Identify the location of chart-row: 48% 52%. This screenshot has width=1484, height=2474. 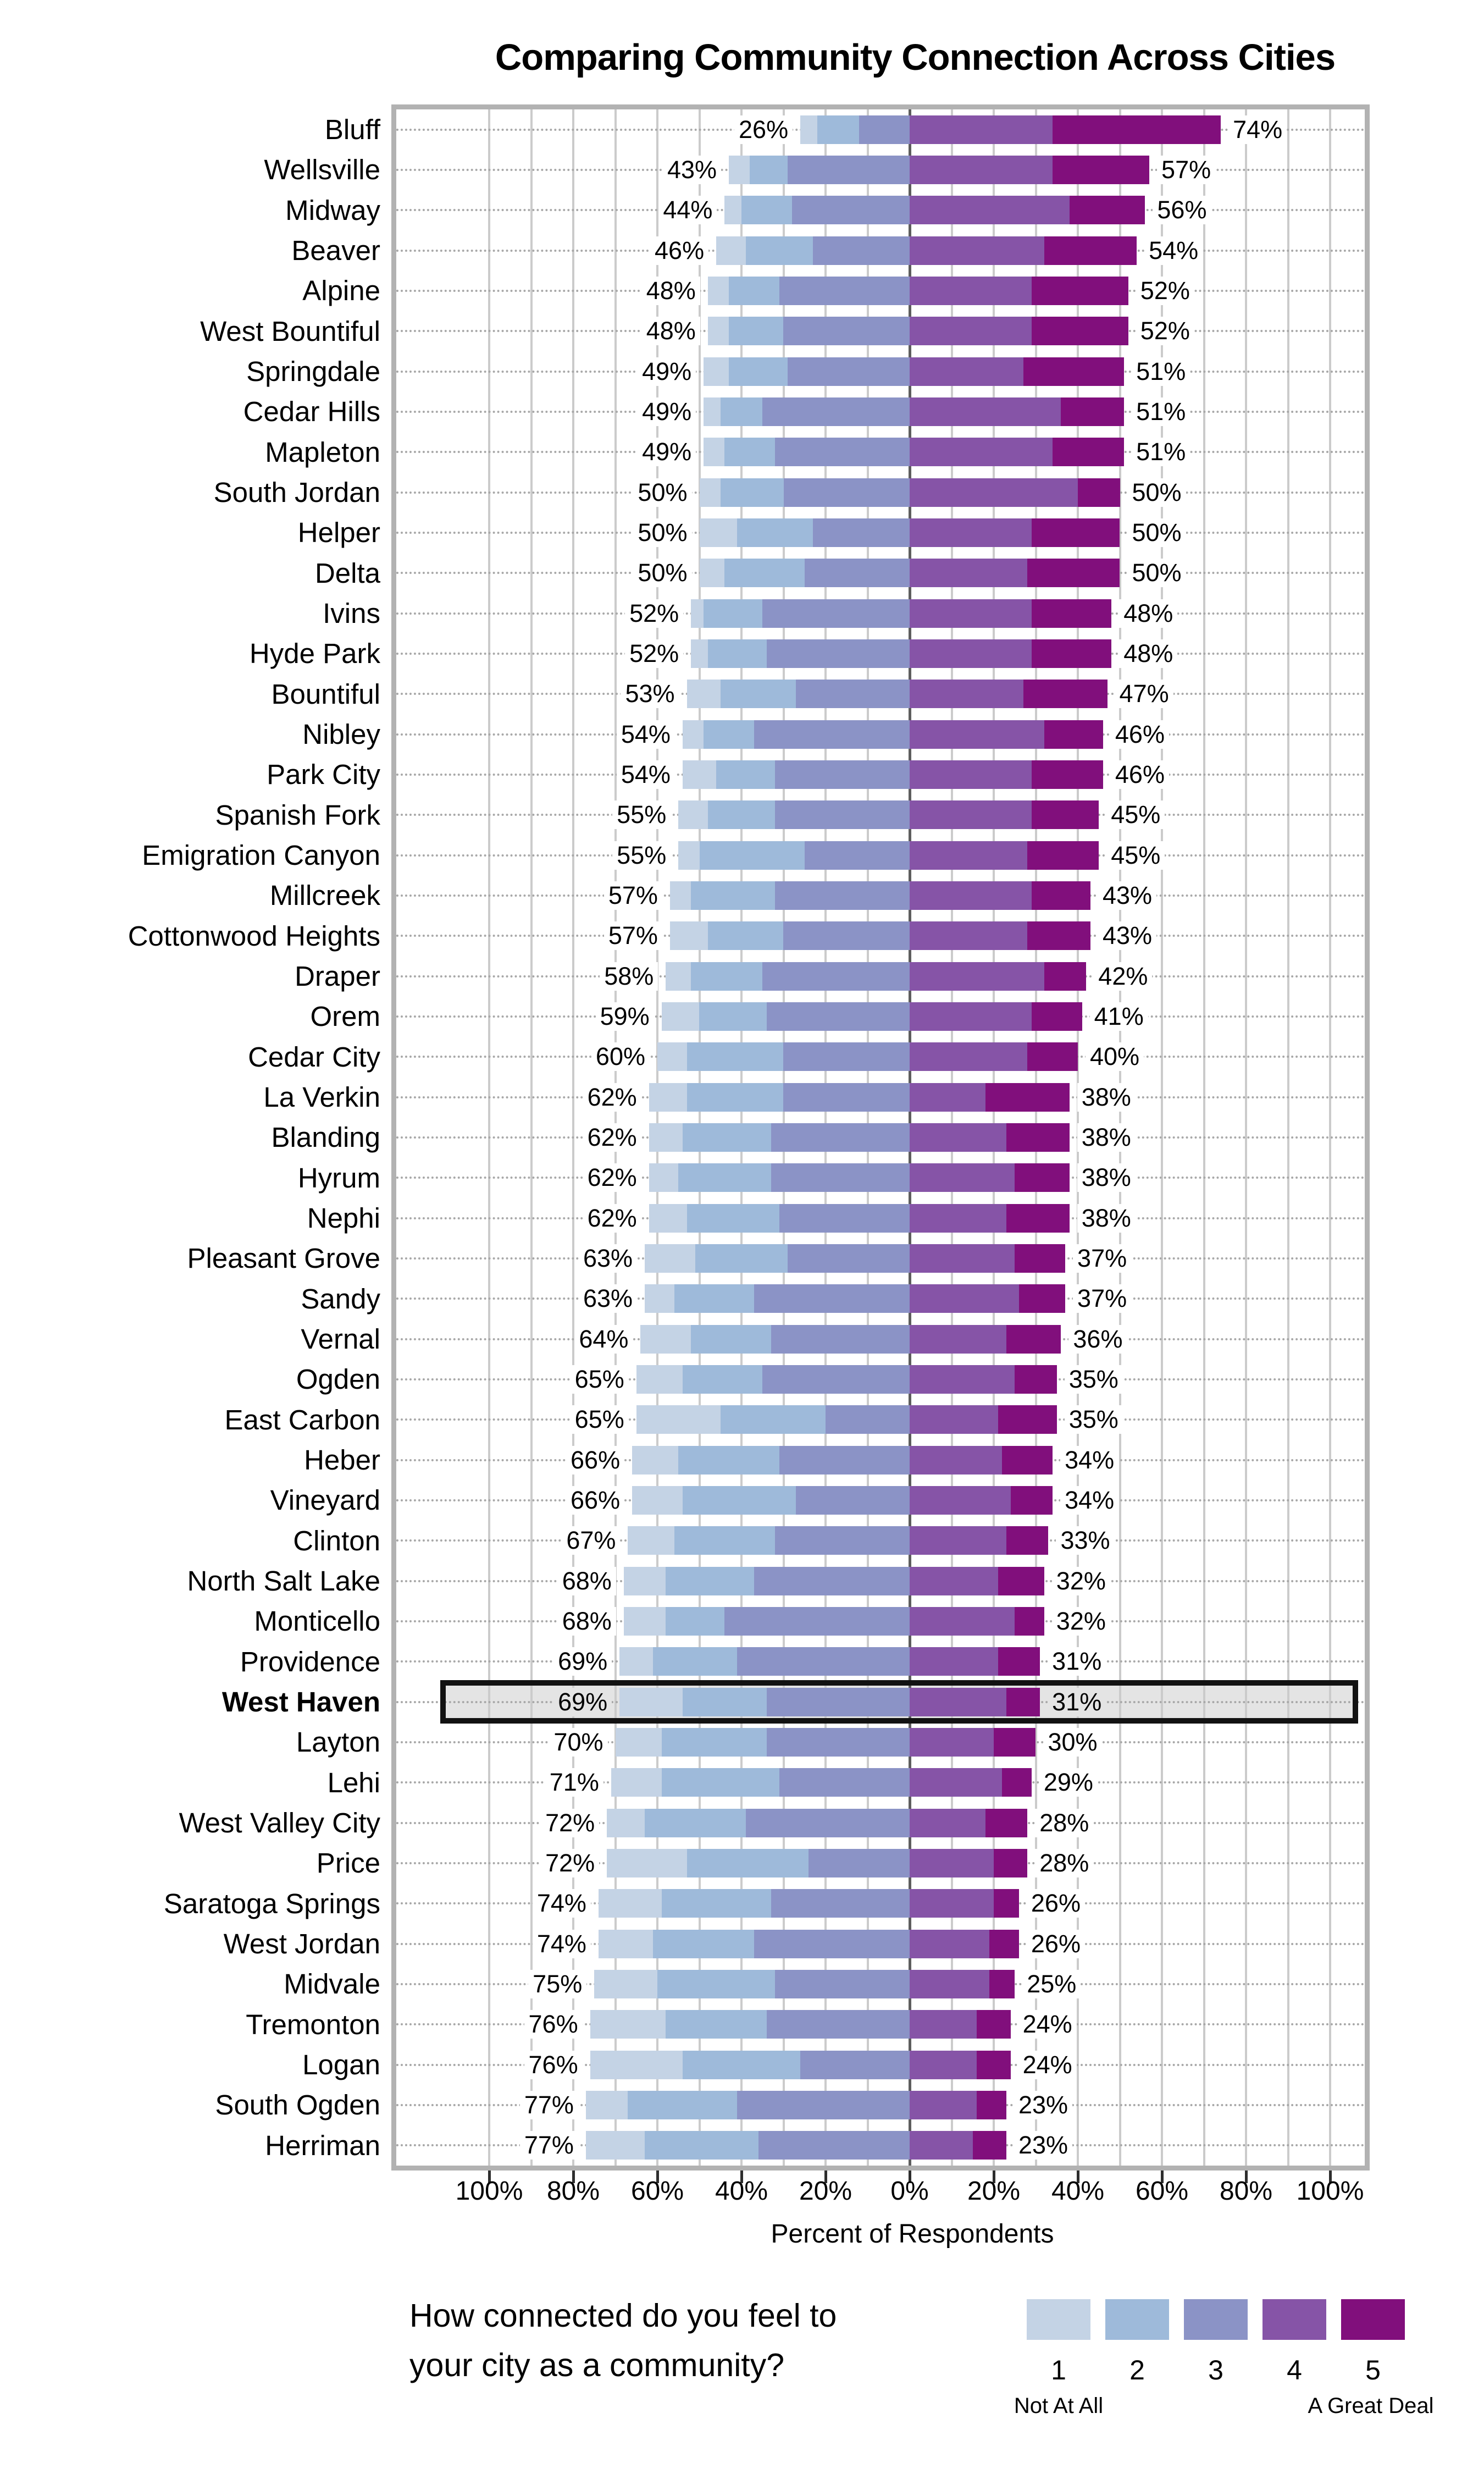
(880, 290).